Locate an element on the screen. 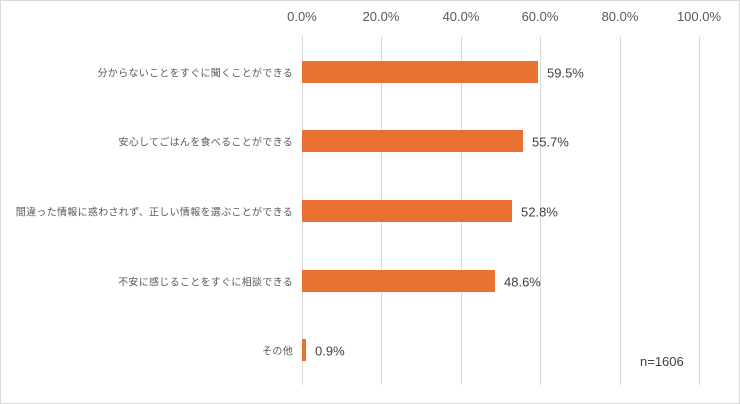 This screenshot has width=740, height=404. x-tick-40: 40.0% is located at coordinates (461, 16).